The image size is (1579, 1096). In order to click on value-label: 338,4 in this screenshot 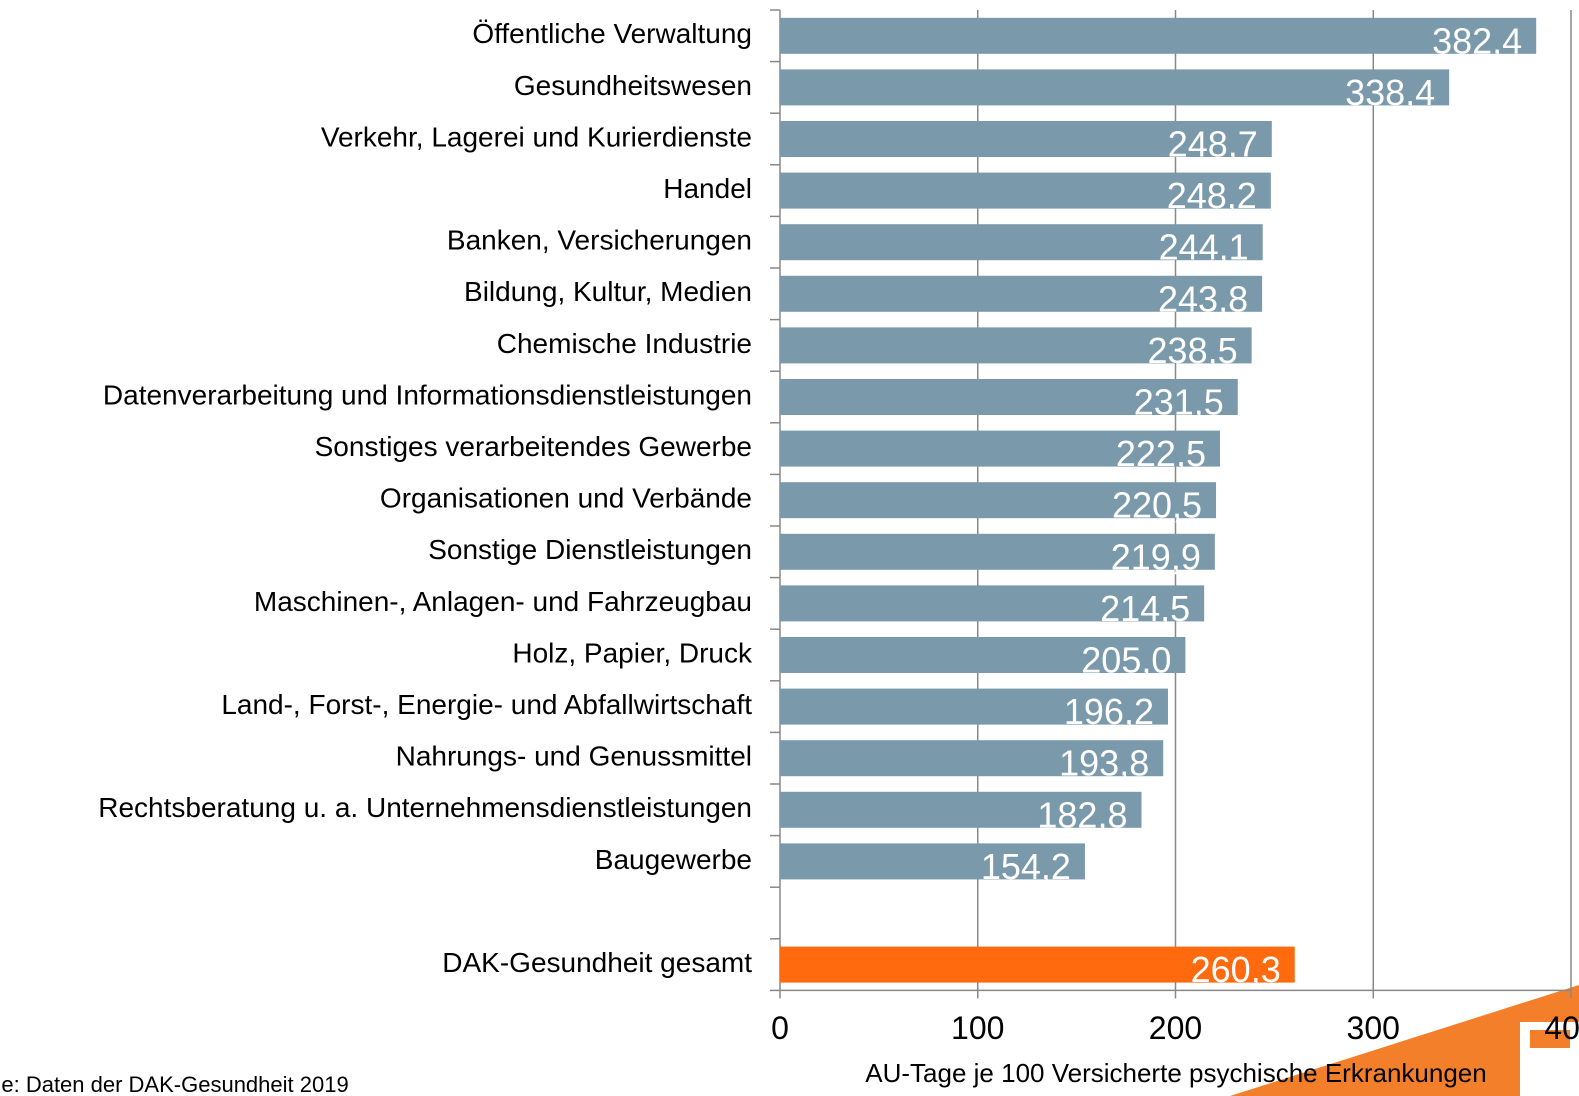, I will do `click(1390, 92)`.